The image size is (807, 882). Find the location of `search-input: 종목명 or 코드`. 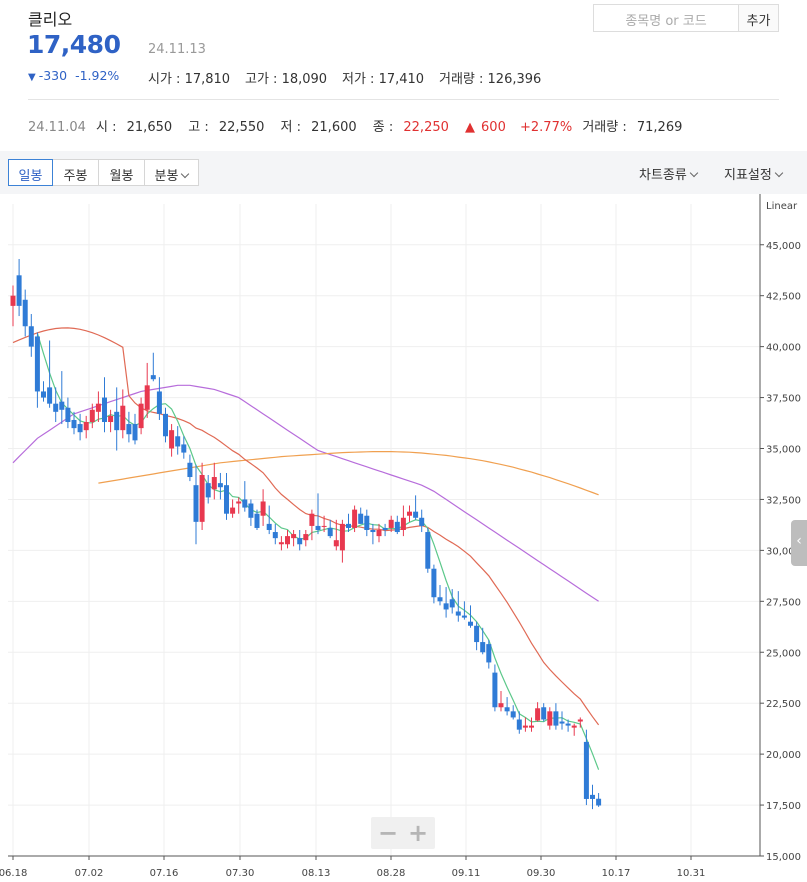

search-input: 종목명 or 코드 is located at coordinates (665, 18).